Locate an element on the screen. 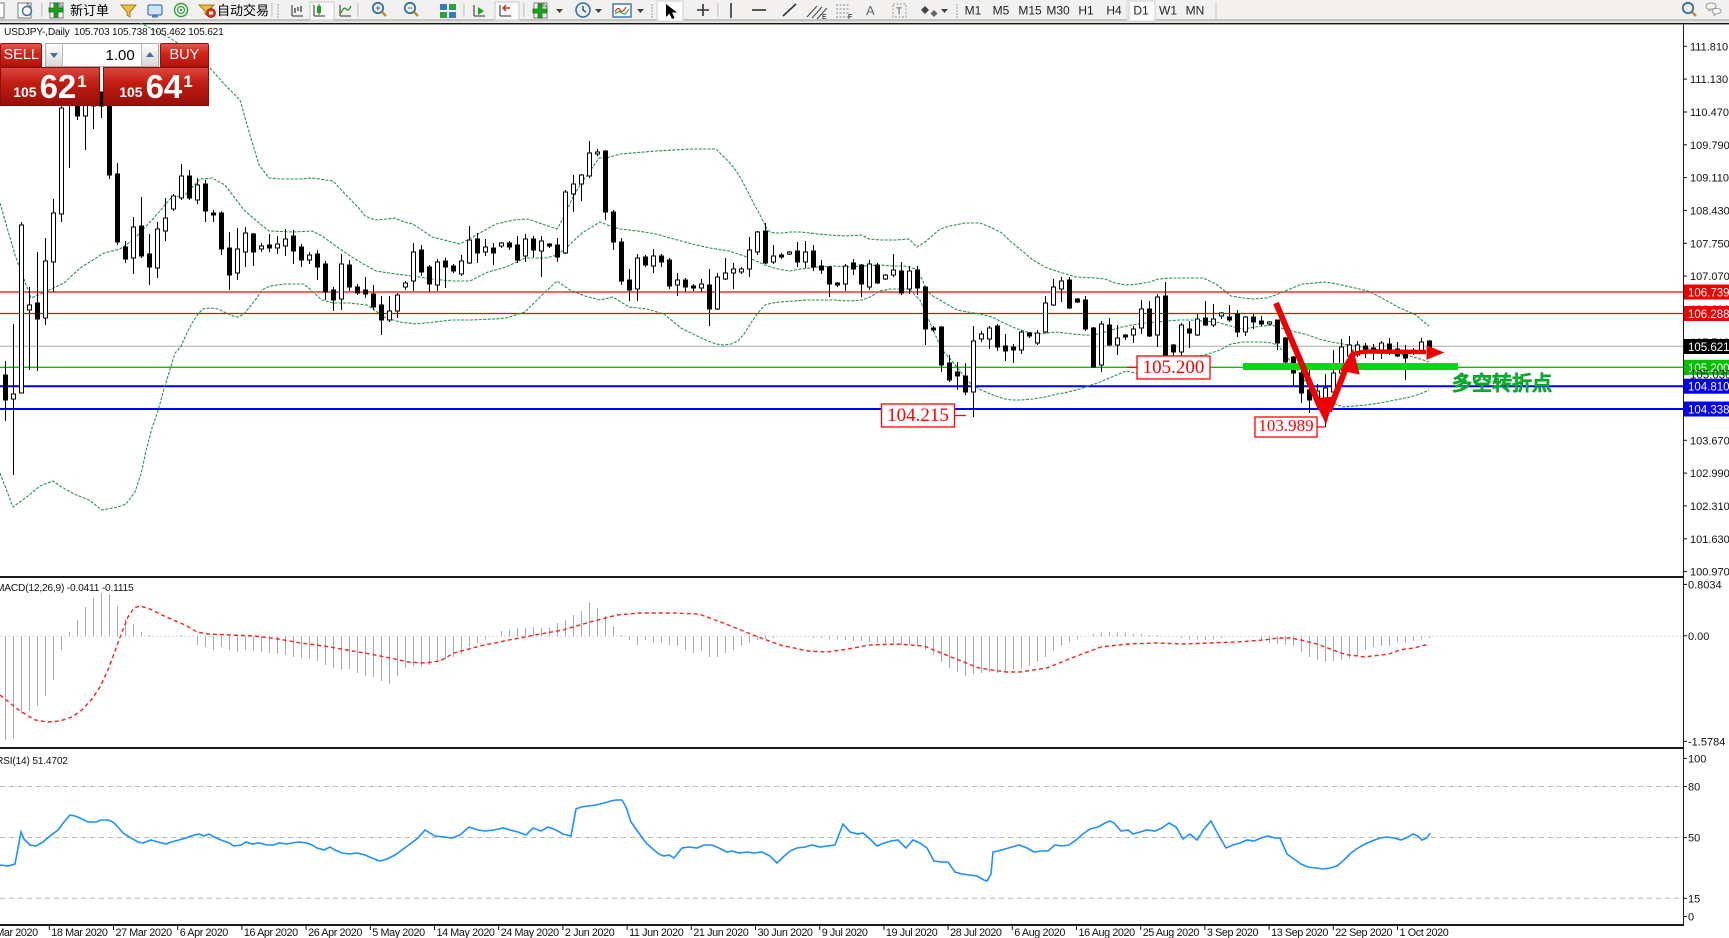  svg-text: A is located at coordinates (870, 10).